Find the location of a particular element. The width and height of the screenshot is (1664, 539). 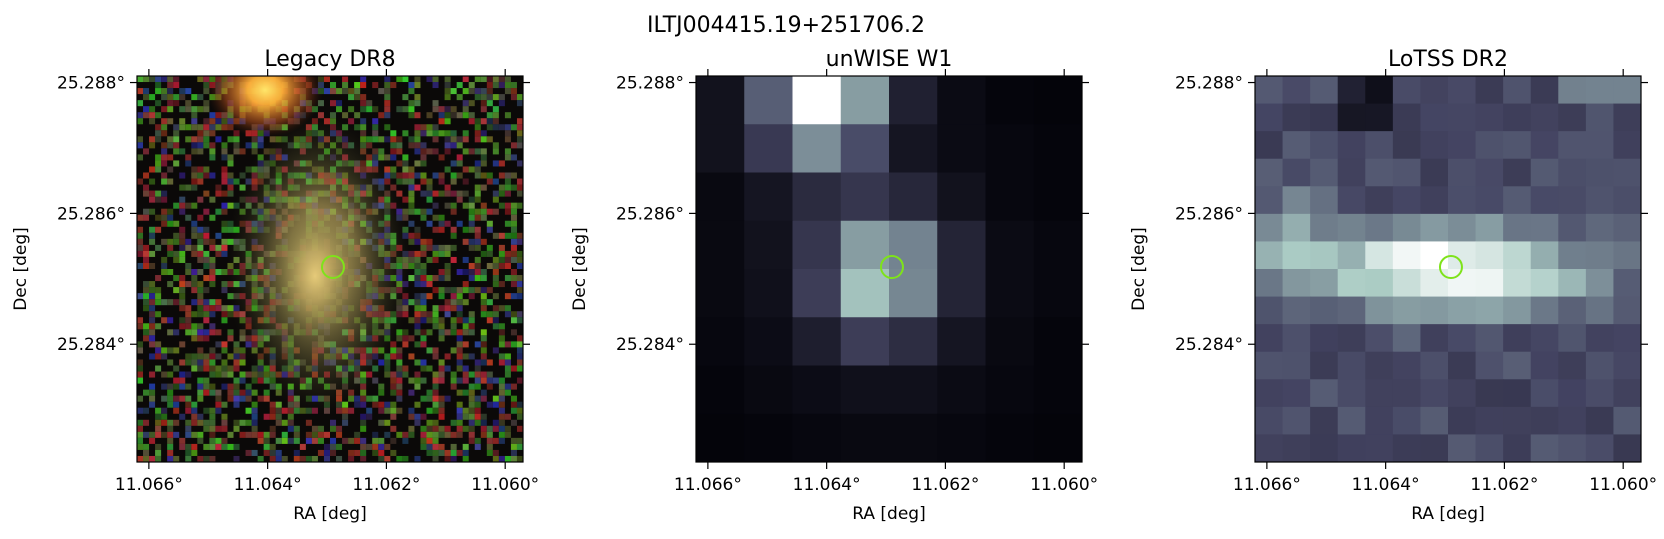

lotss-source-marker is located at coordinates (1450, 267).